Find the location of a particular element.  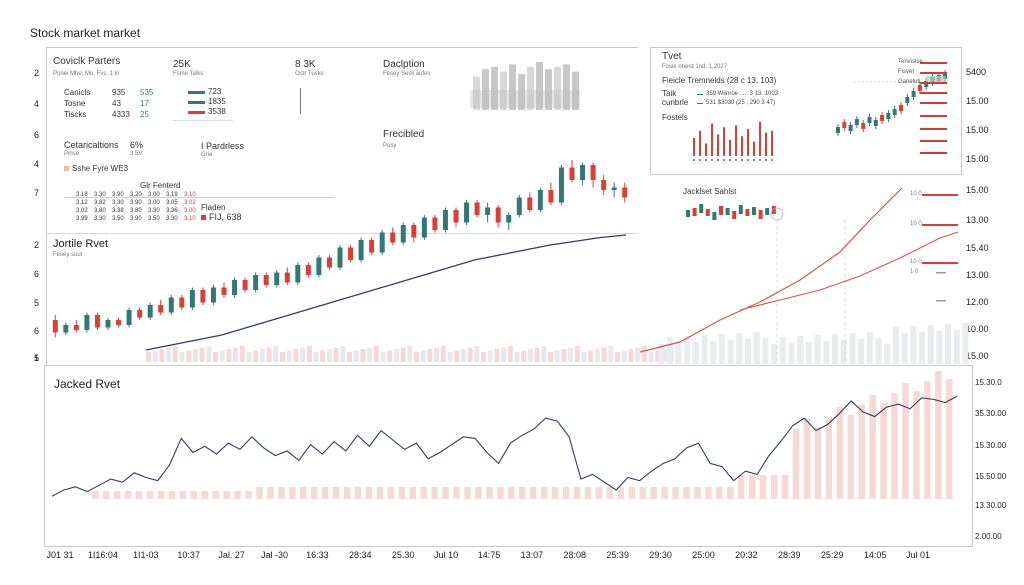

left-tick-label: 2 is located at coordinates (37, 245).